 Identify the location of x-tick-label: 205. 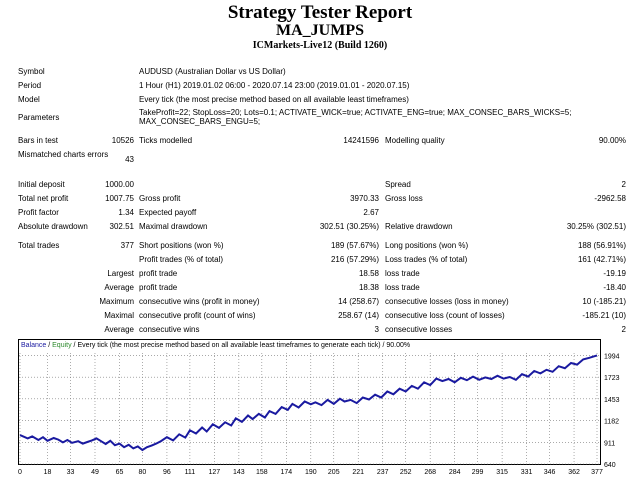
(334, 472).